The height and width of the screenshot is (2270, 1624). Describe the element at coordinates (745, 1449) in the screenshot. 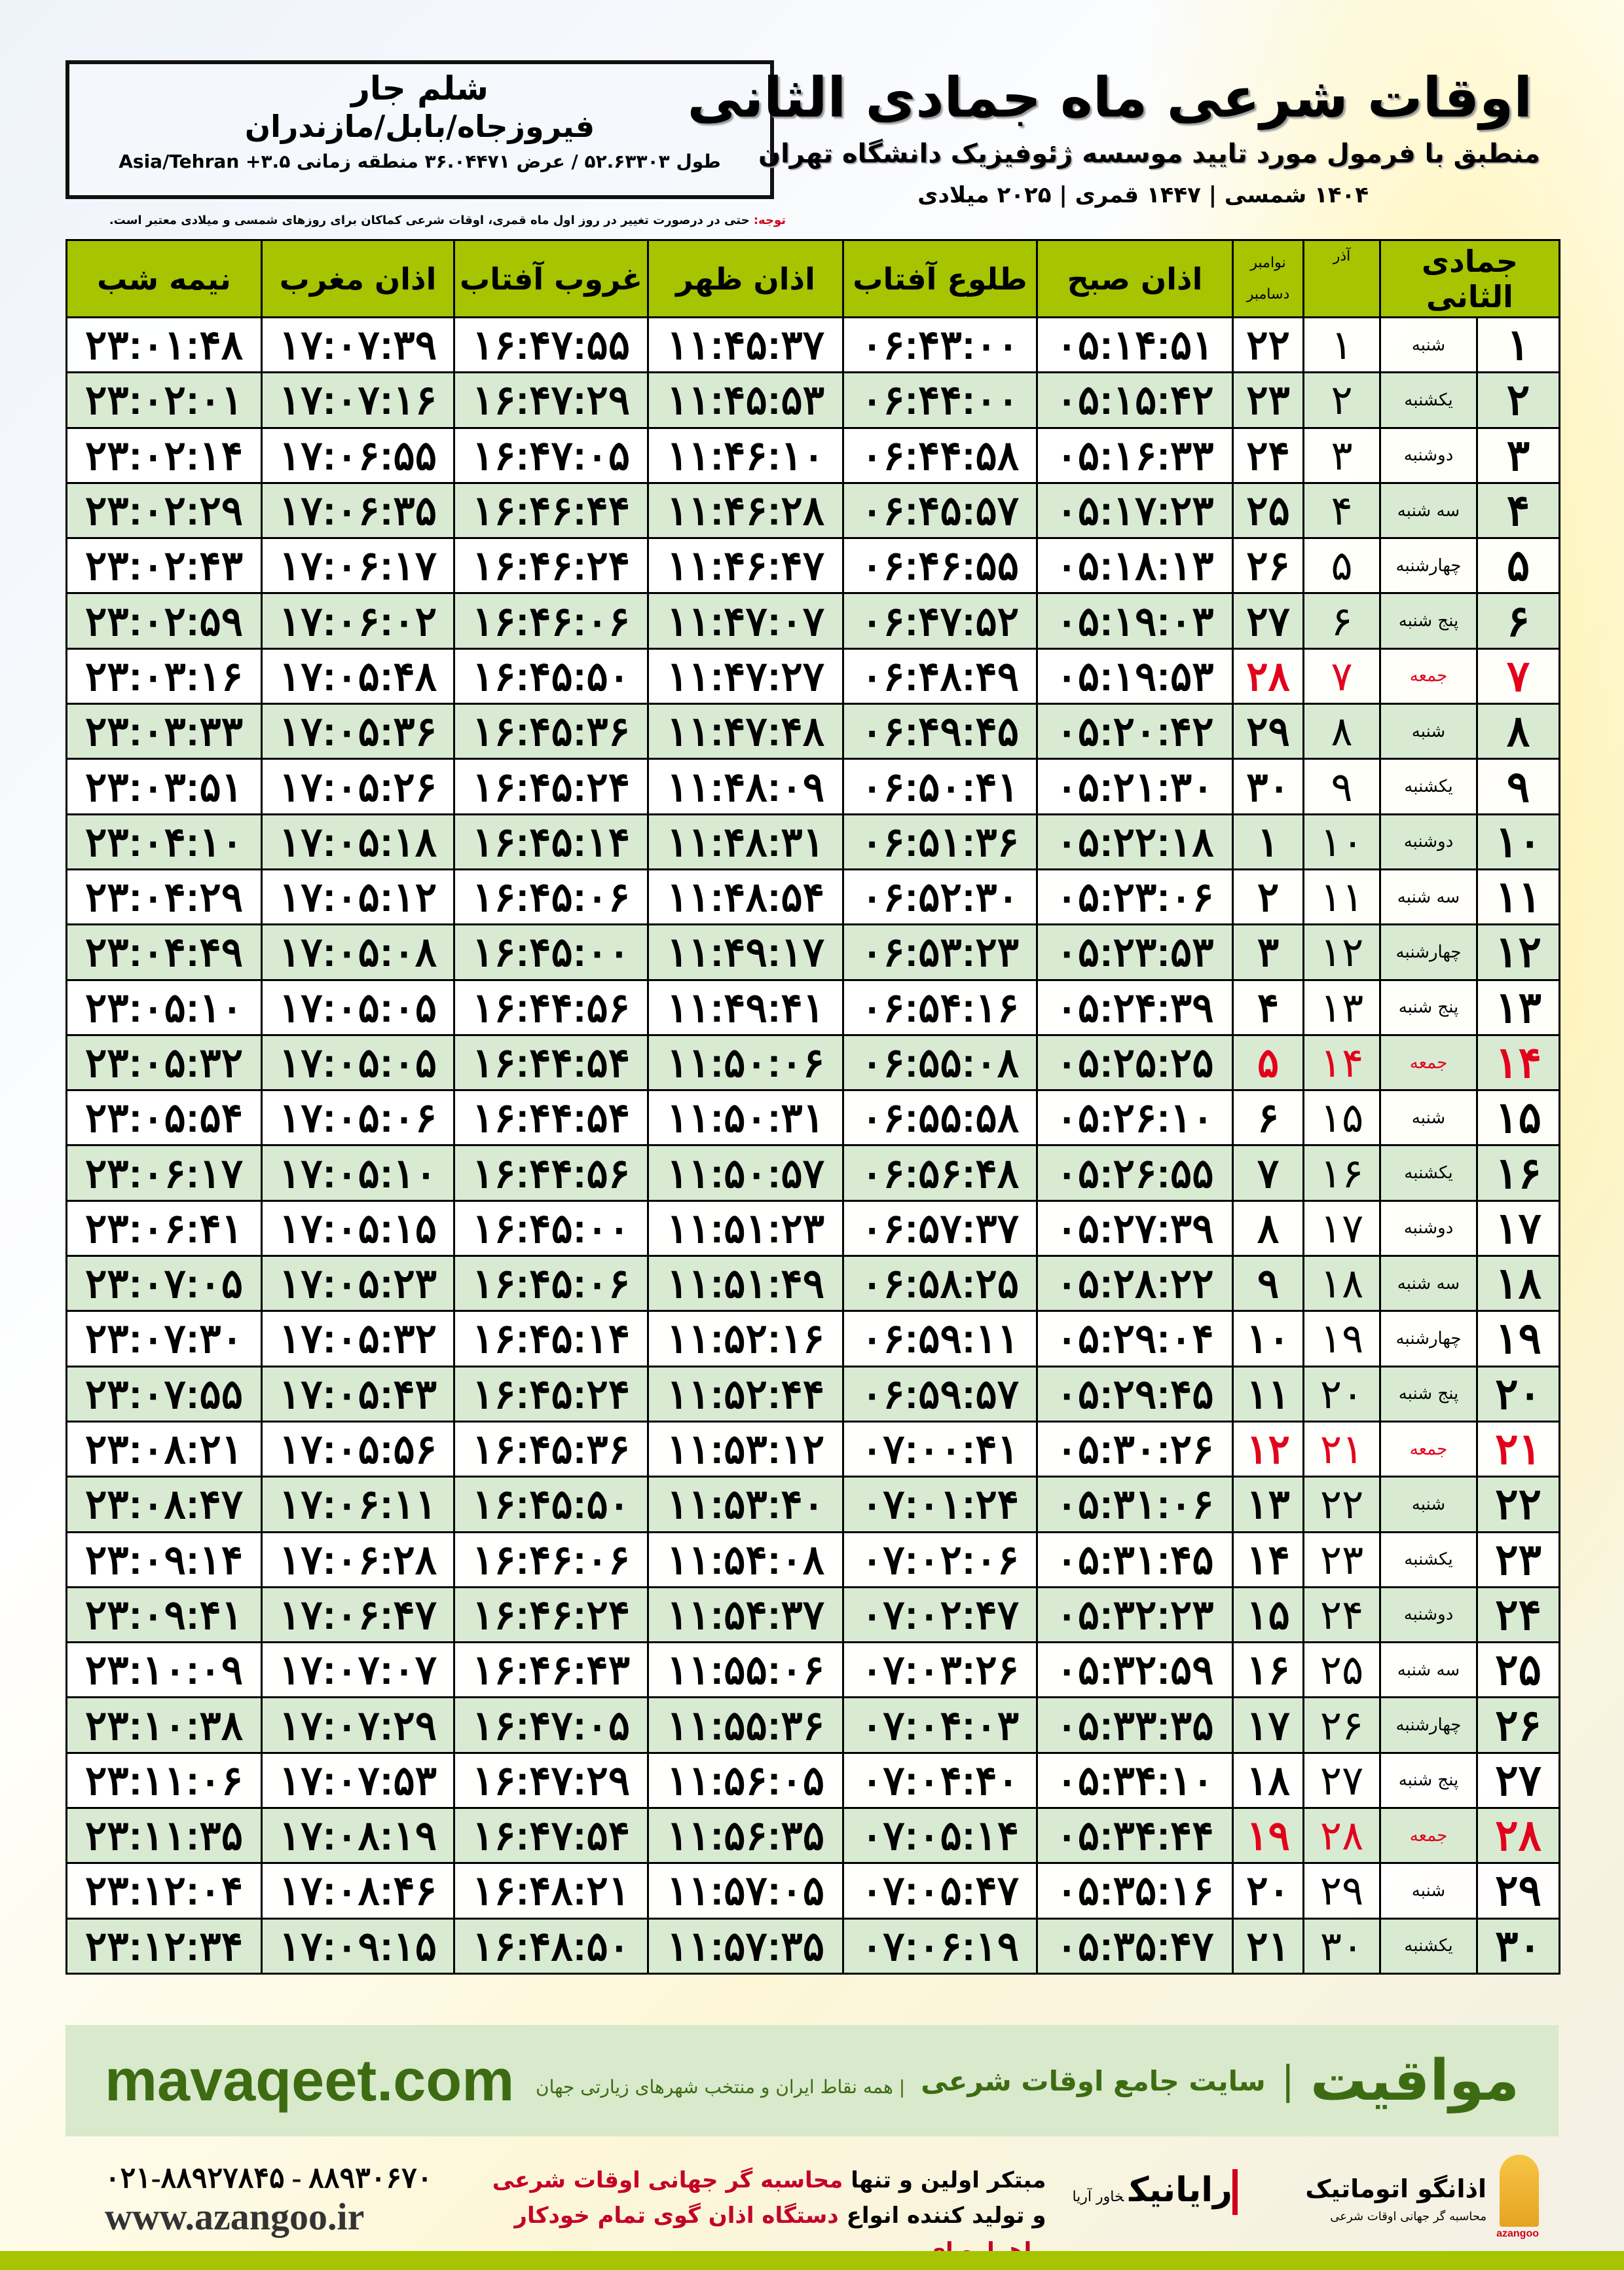

I see `dhuhr-time: ۱۱:۵۳:۱۲` at that location.